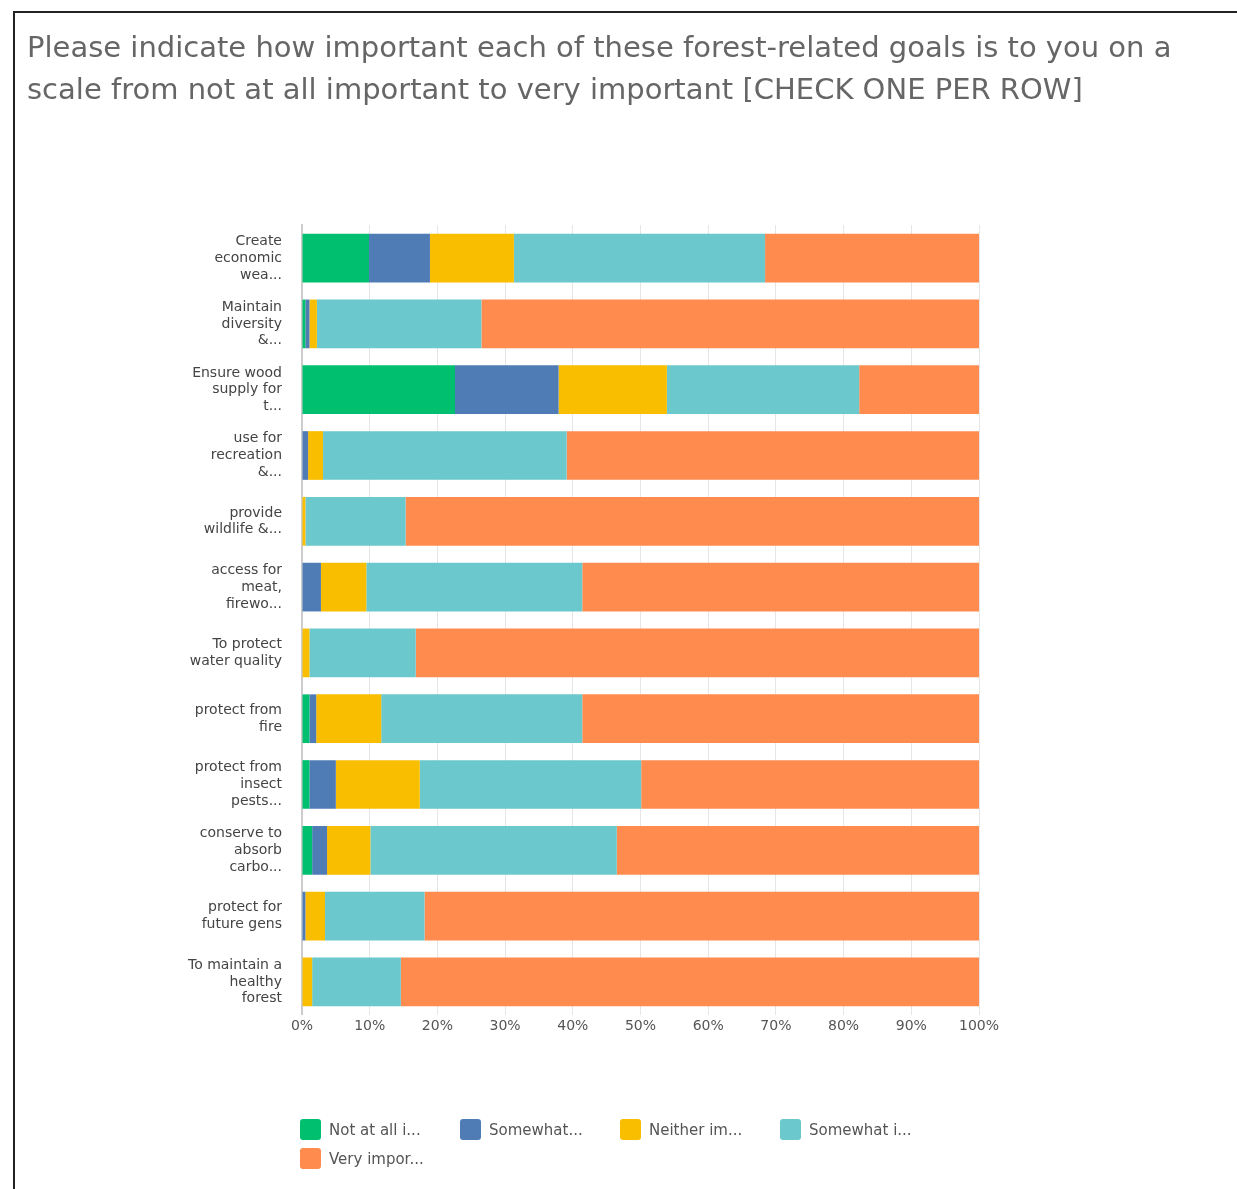 The height and width of the screenshot is (1189, 1237). I want to click on x-tick-label: 40%, so click(573, 1024).